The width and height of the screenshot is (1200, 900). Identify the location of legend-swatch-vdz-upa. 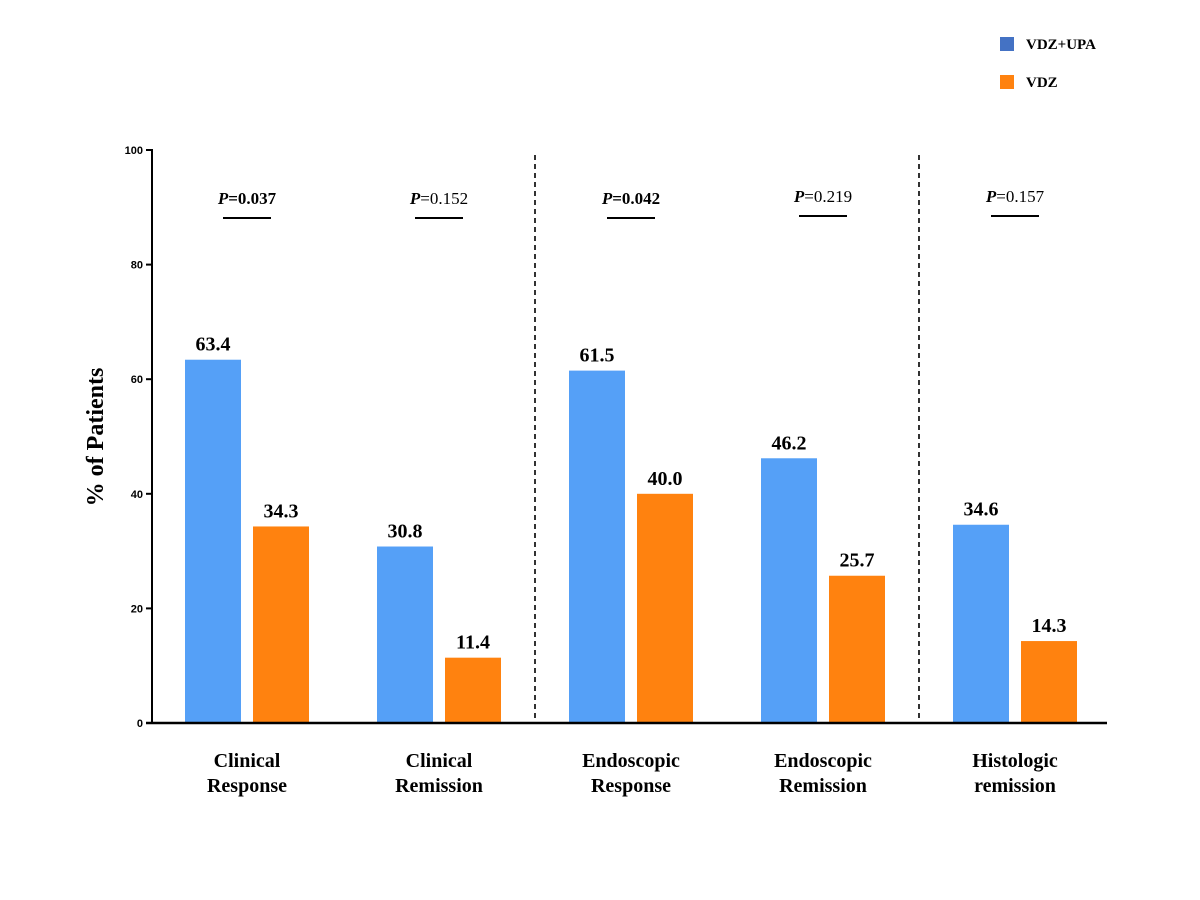
(1007, 44).